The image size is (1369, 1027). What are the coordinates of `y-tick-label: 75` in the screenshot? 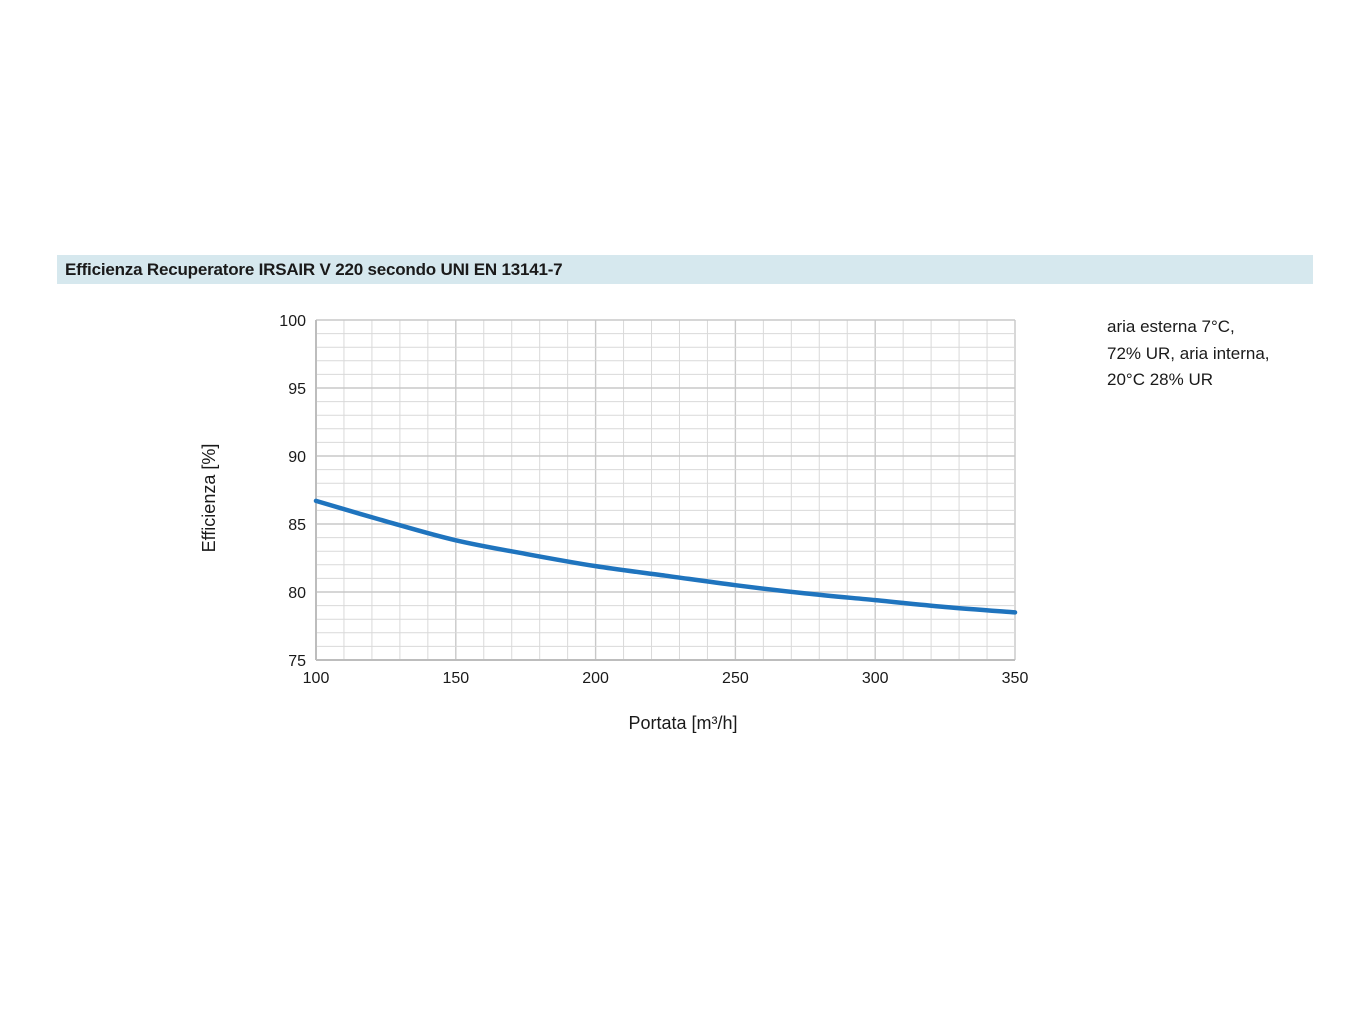 It's located at (297, 661).